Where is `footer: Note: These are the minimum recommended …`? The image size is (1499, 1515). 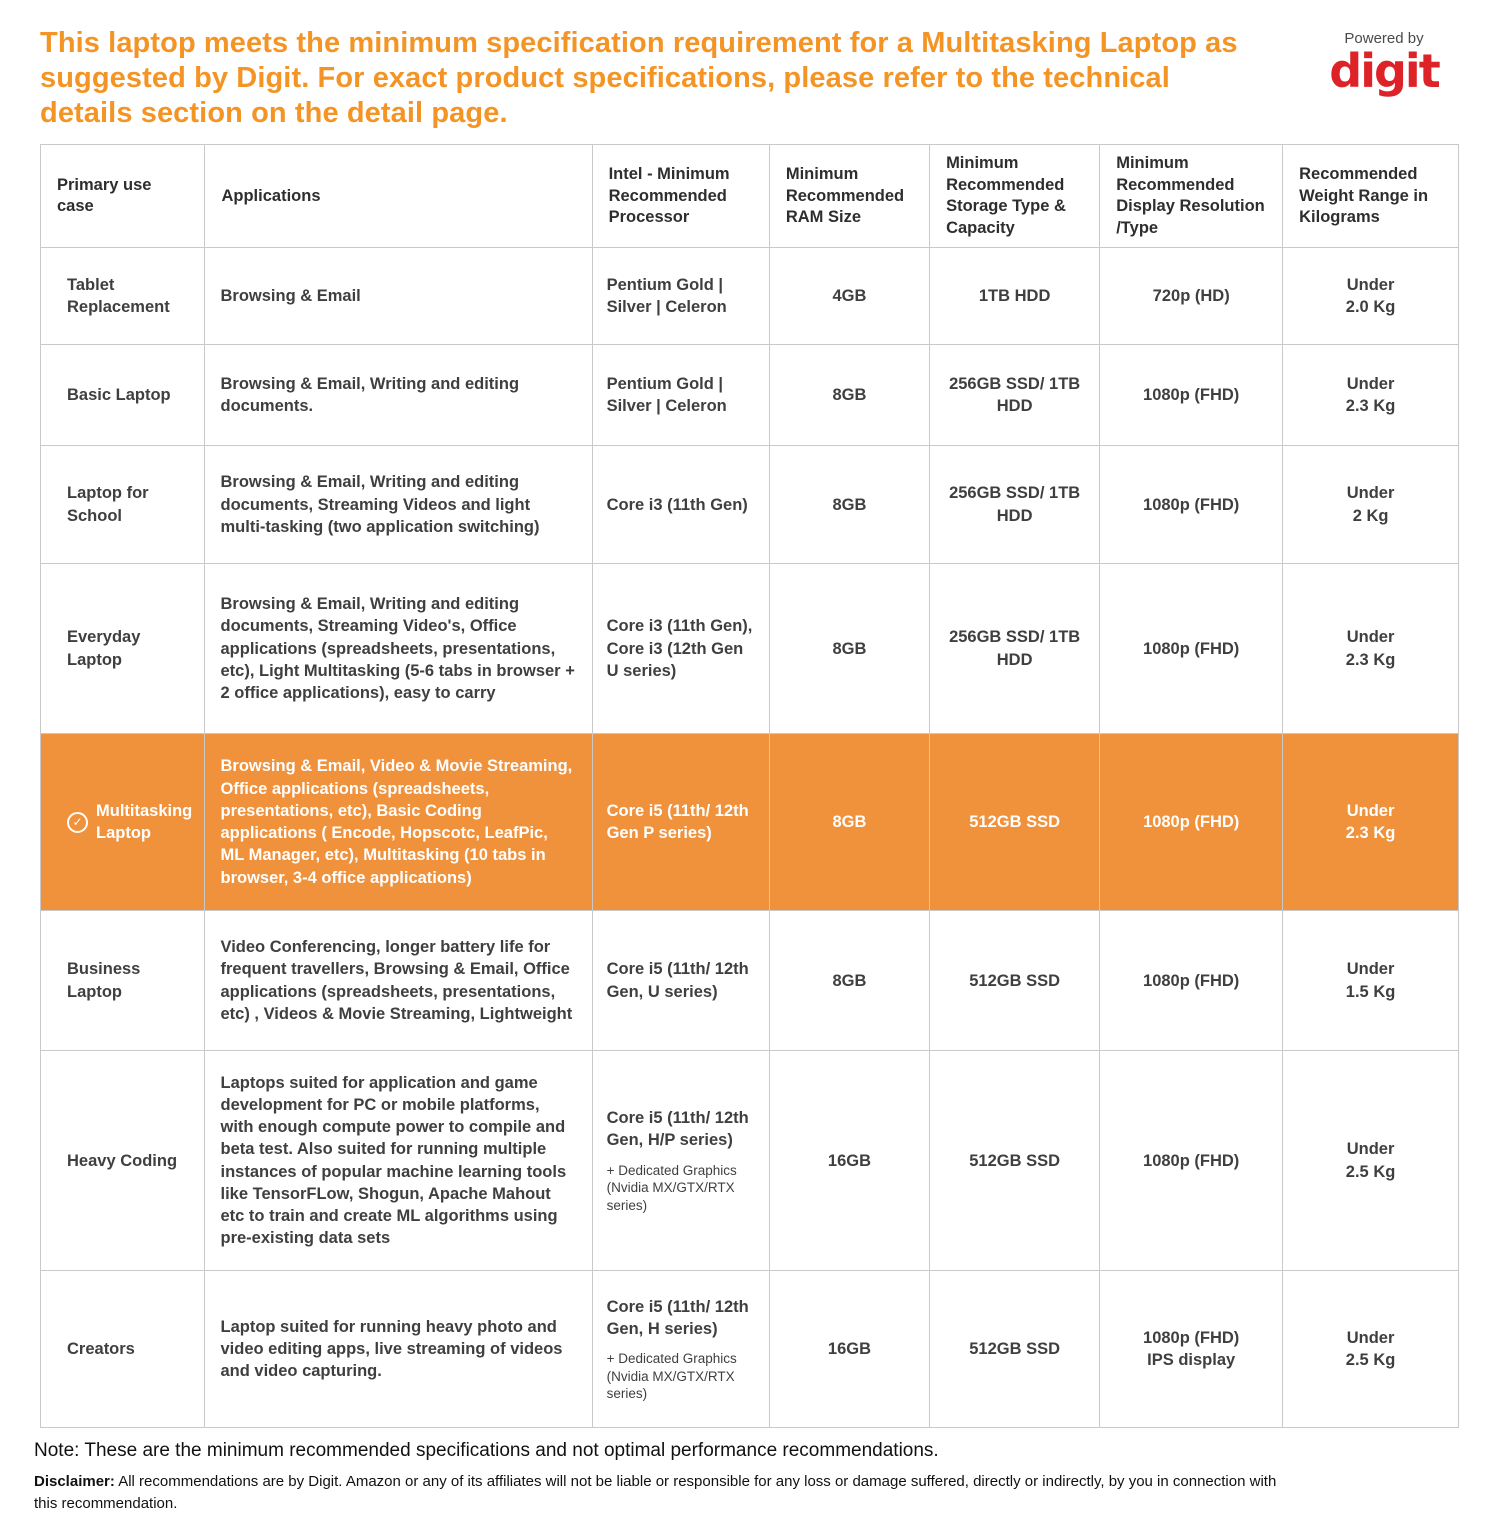 footer: Note: These are the minimum recommended … is located at coordinates (746, 1477).